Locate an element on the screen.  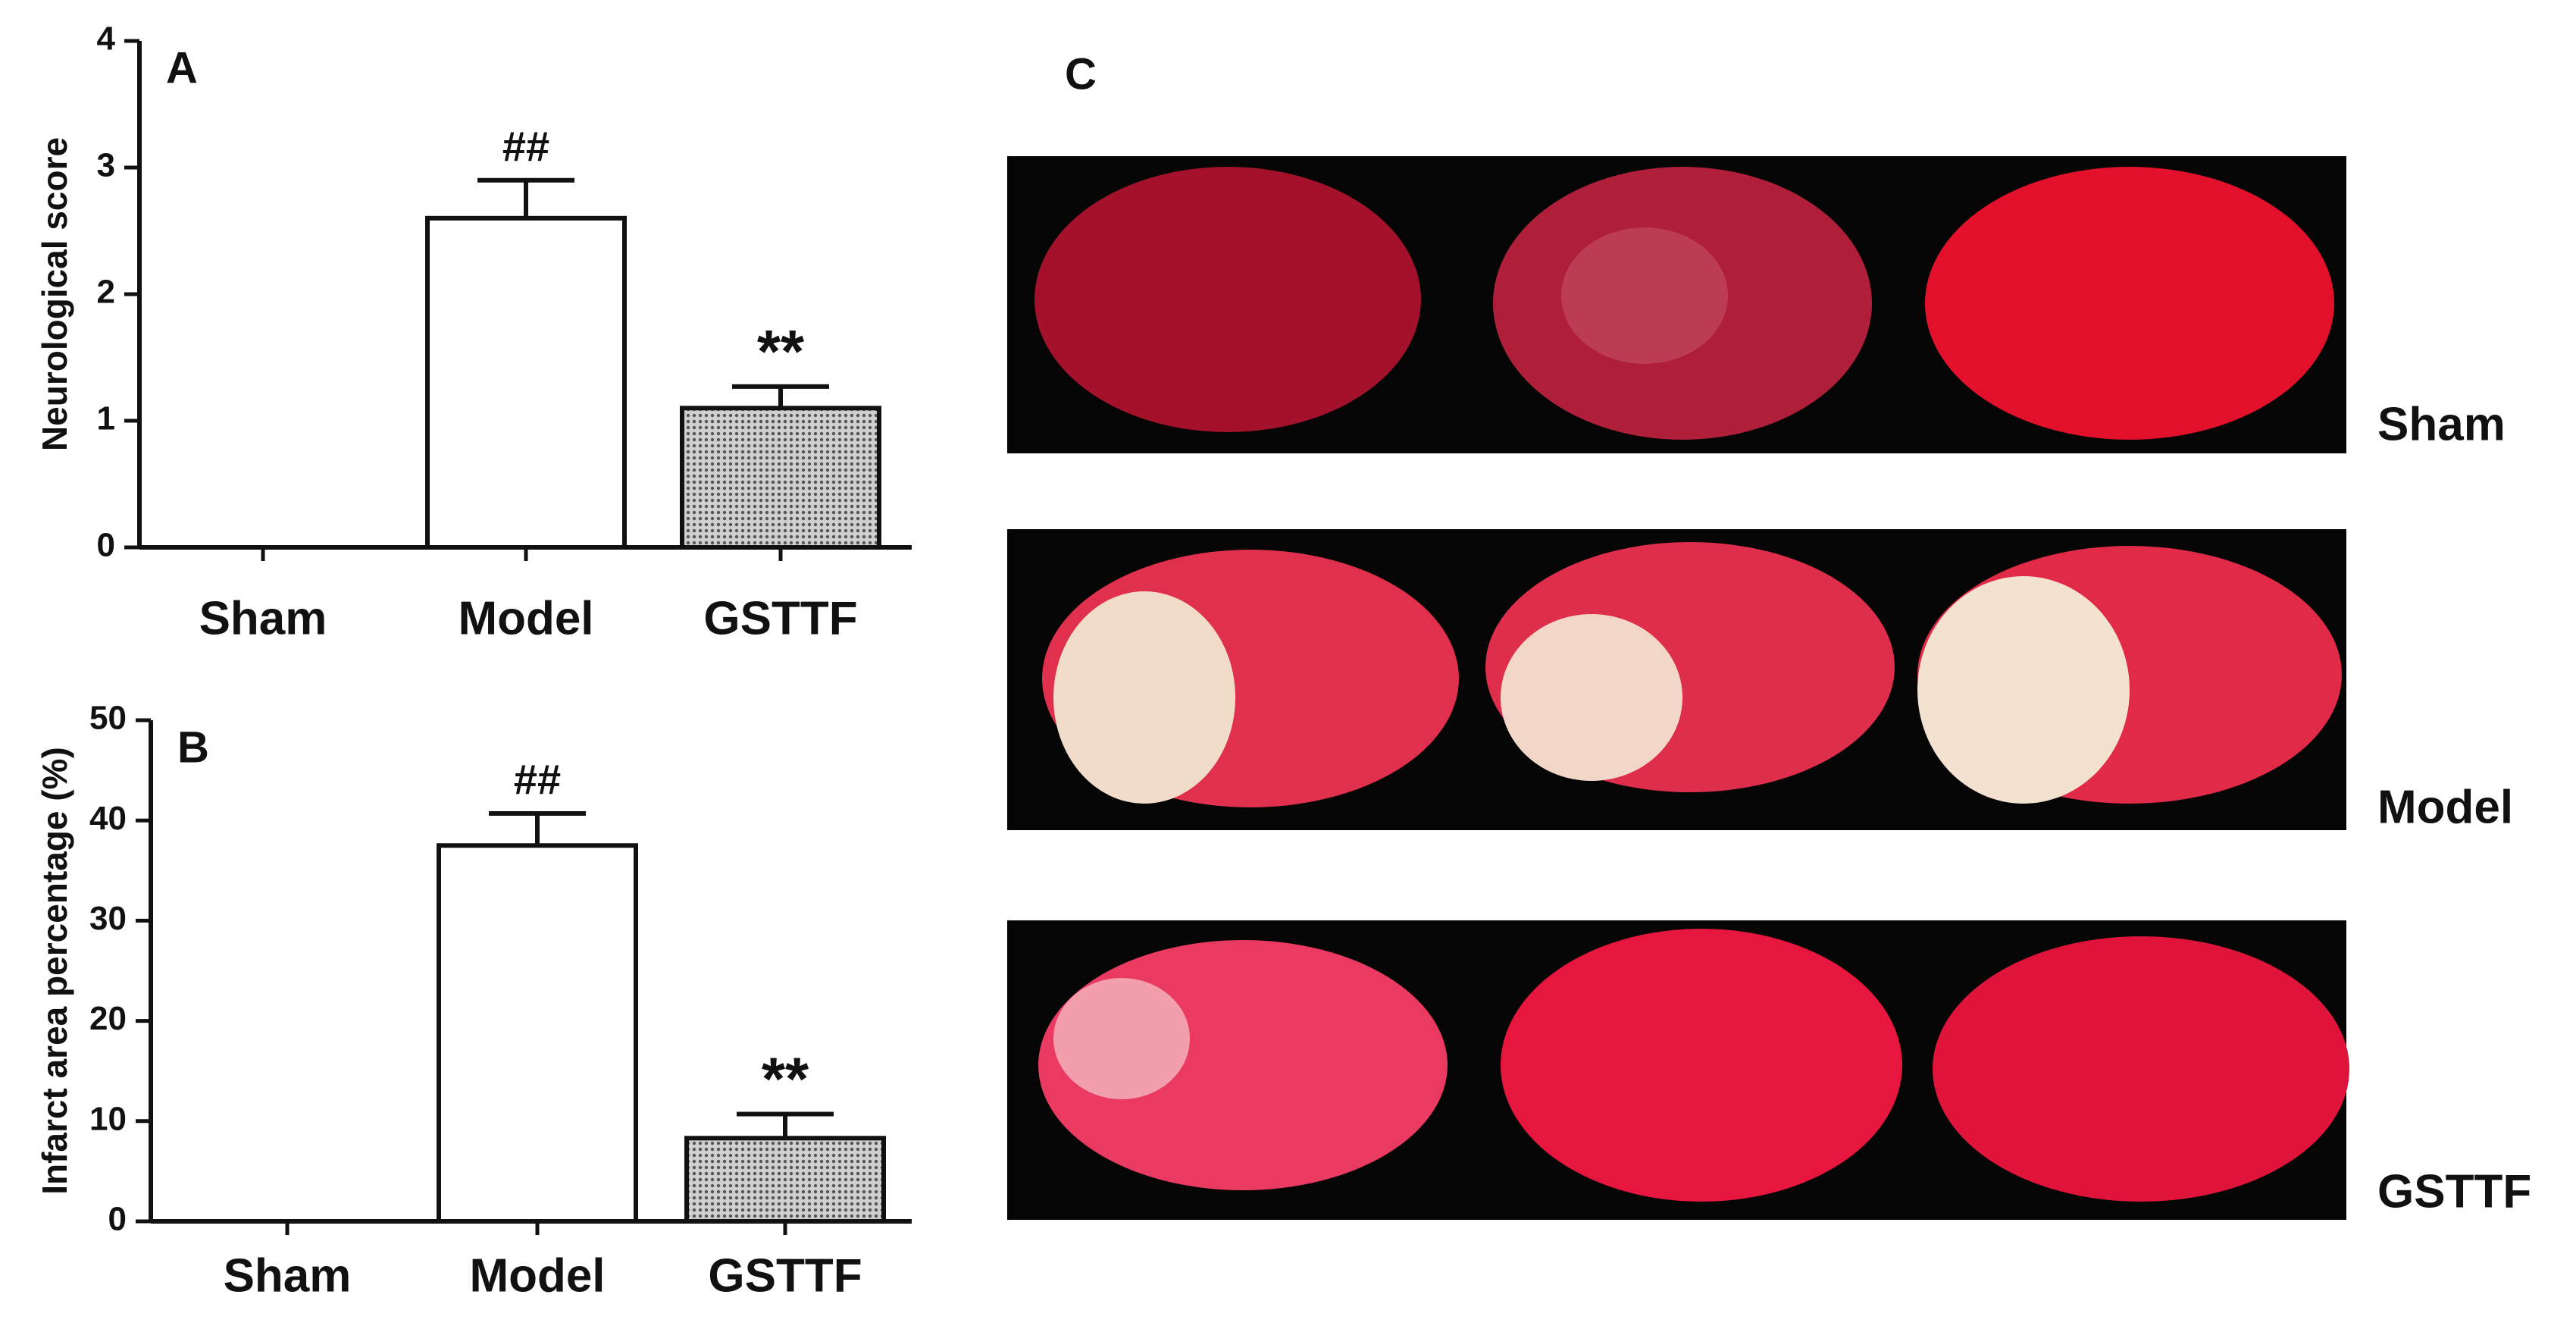
y-tick-label: 30 is located at coordinates (108, 918).